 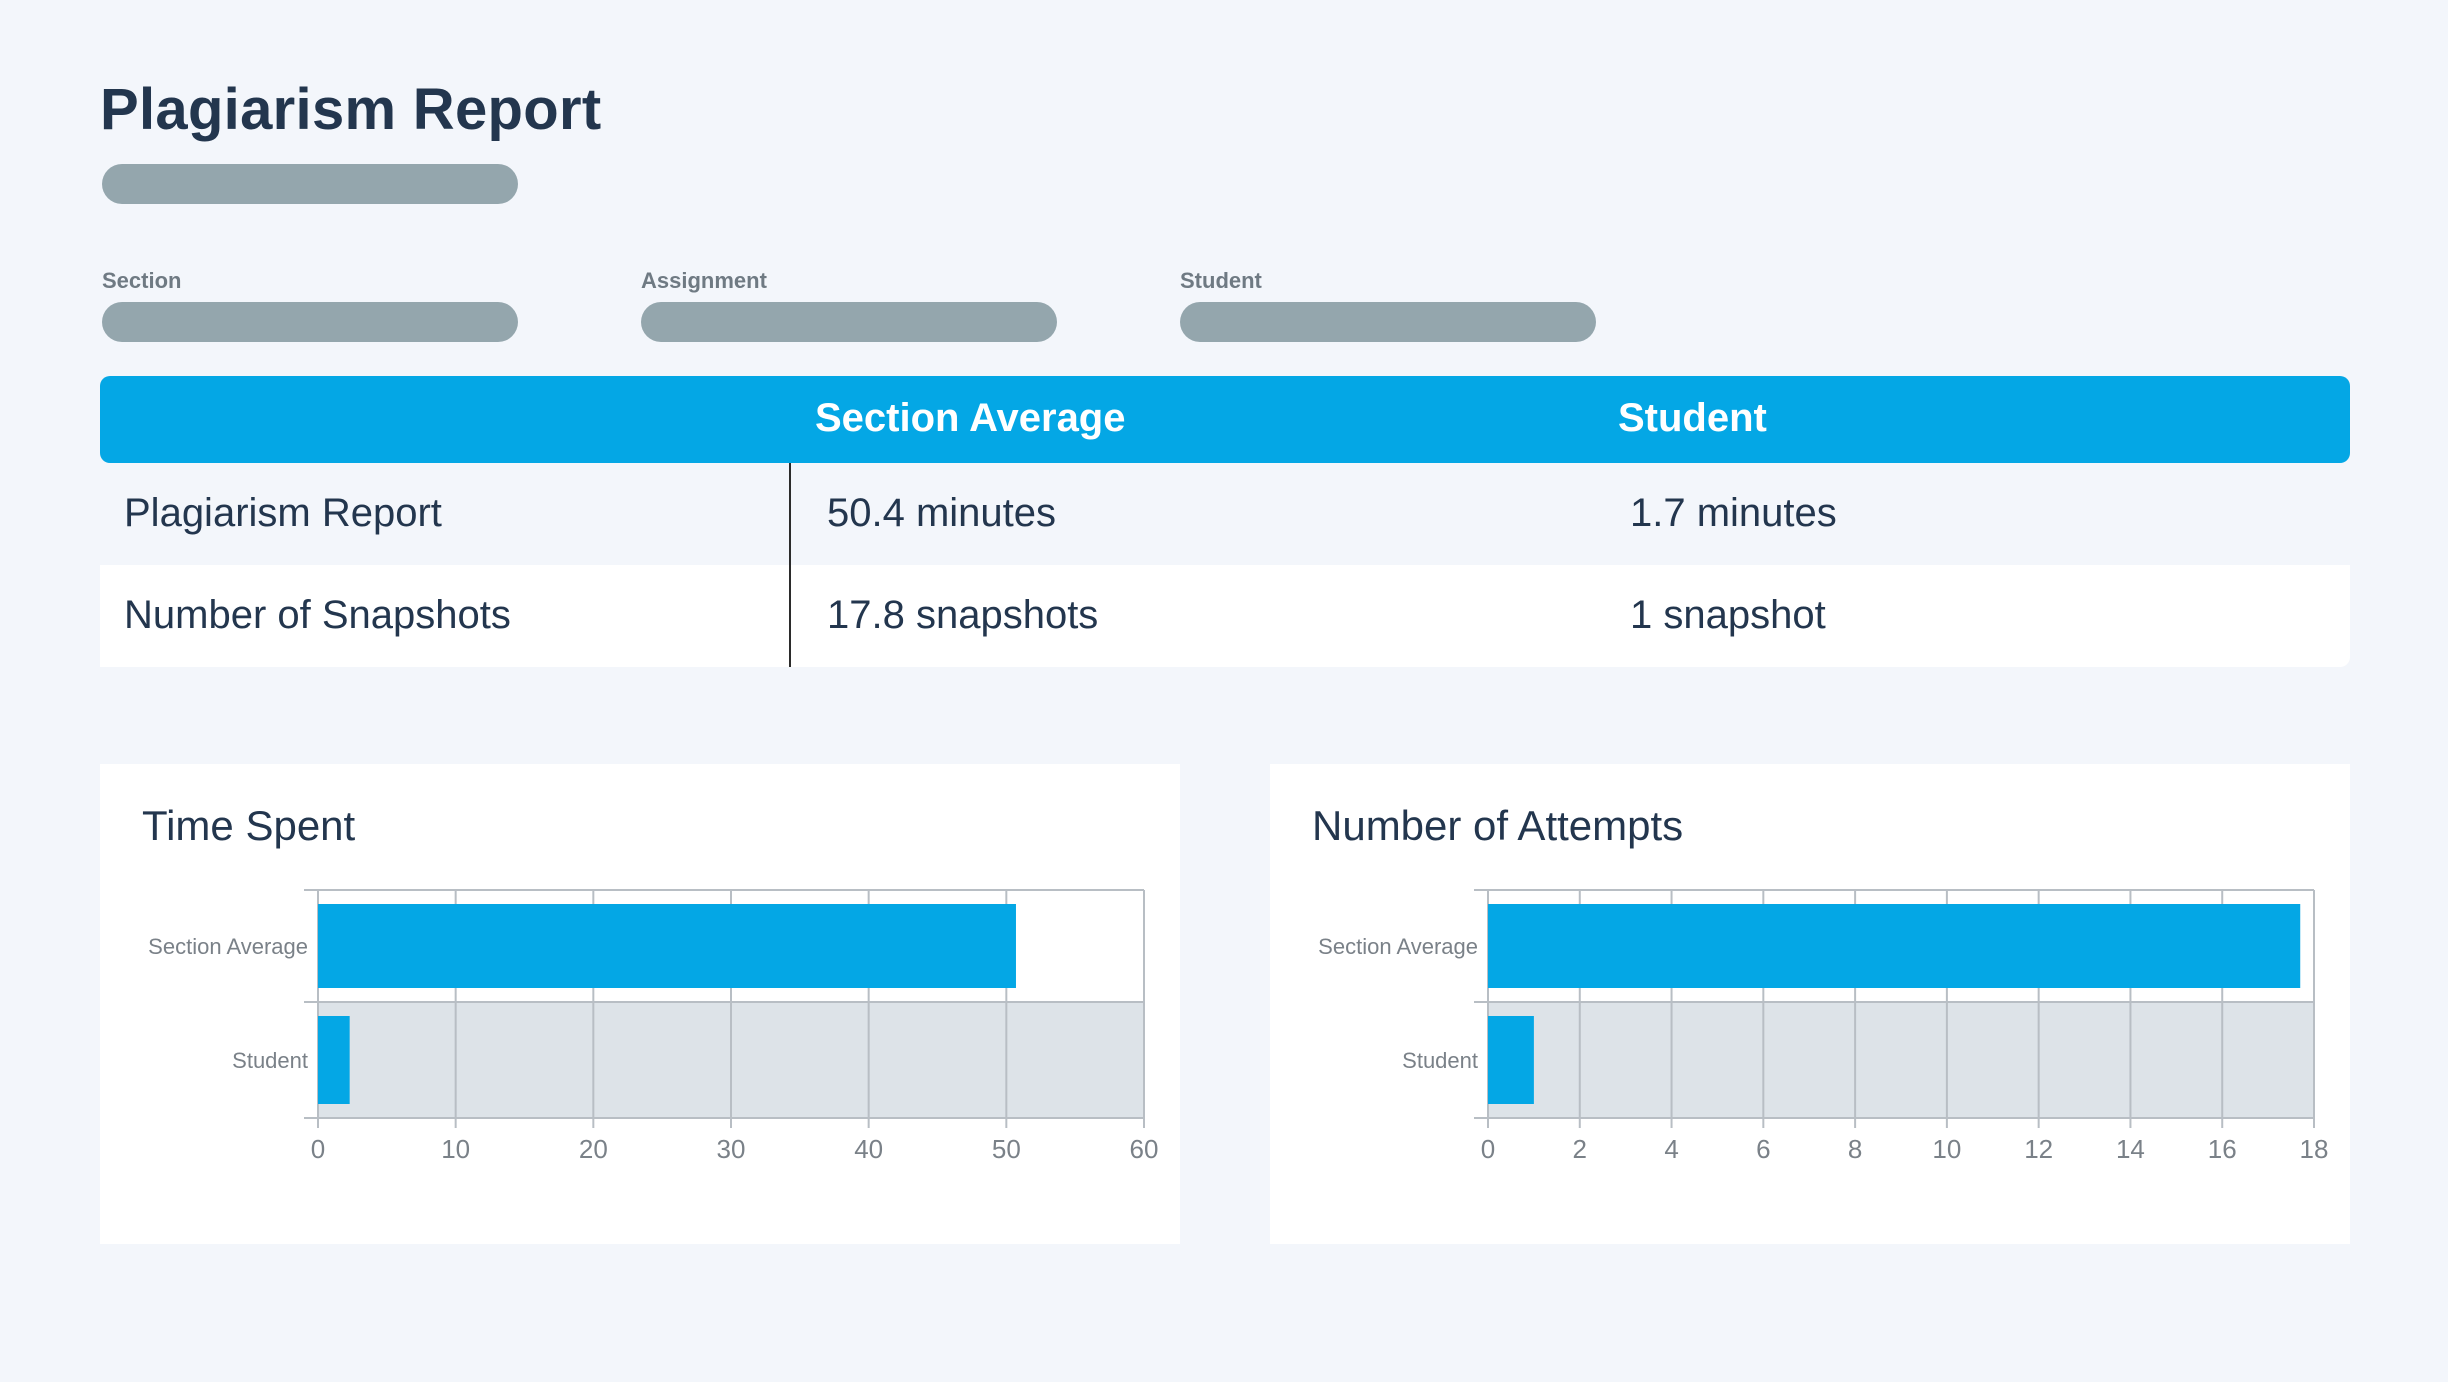 I want to click on x-tick-label: 4, so click(x=1671, y=1149).